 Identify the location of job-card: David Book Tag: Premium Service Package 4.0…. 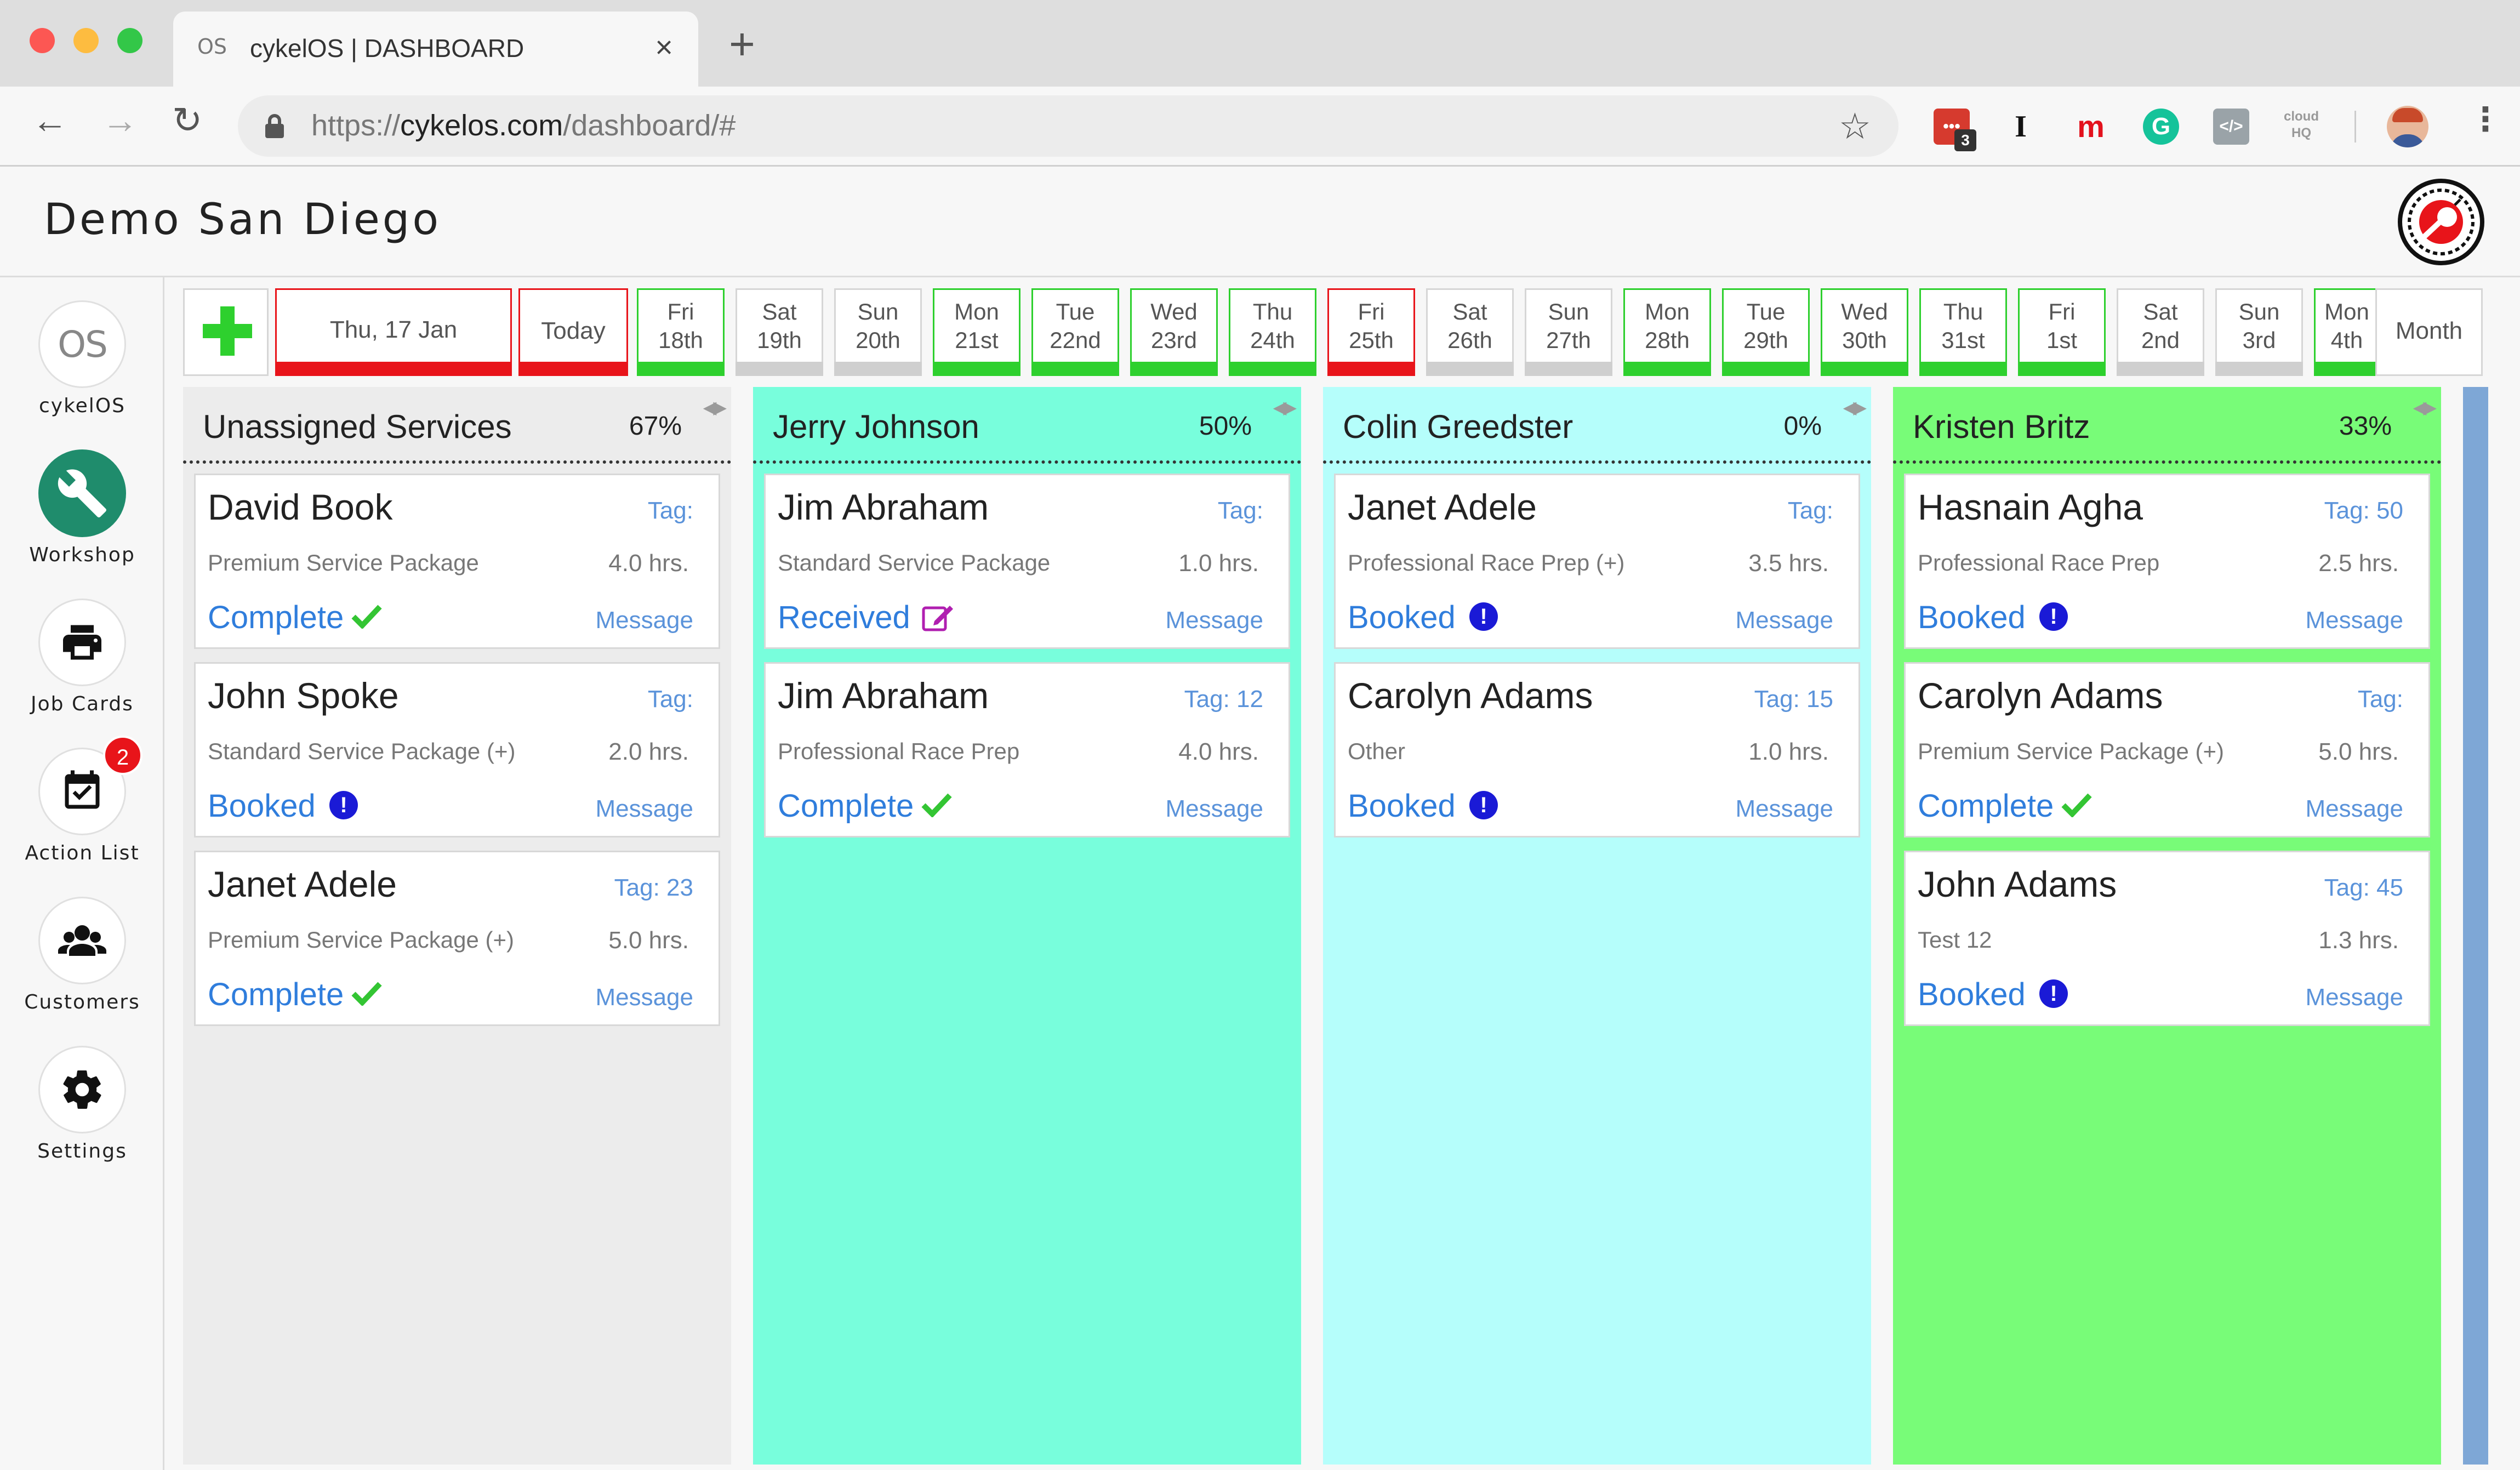
(457, 561).